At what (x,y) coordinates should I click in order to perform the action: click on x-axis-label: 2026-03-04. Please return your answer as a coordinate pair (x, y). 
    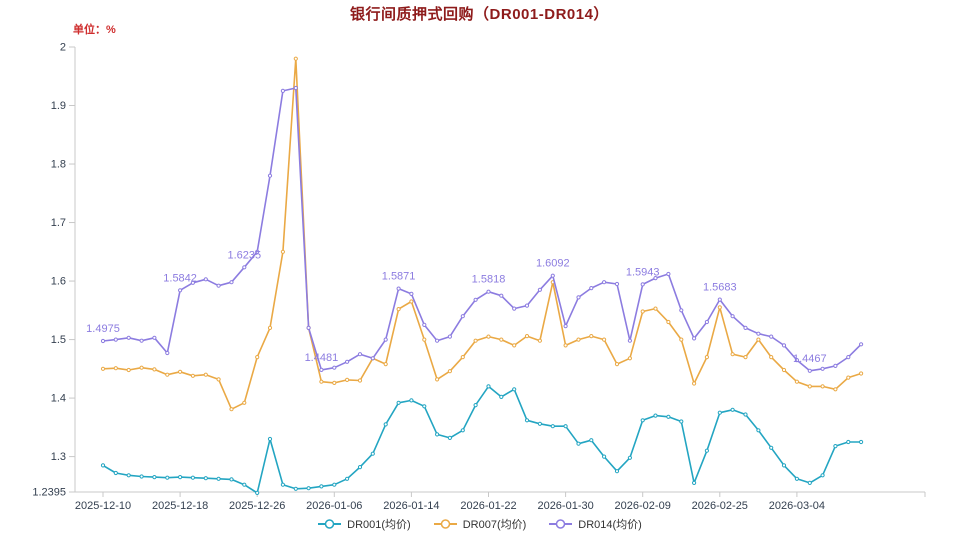
    Looking at the image, I should click on (797, 506).